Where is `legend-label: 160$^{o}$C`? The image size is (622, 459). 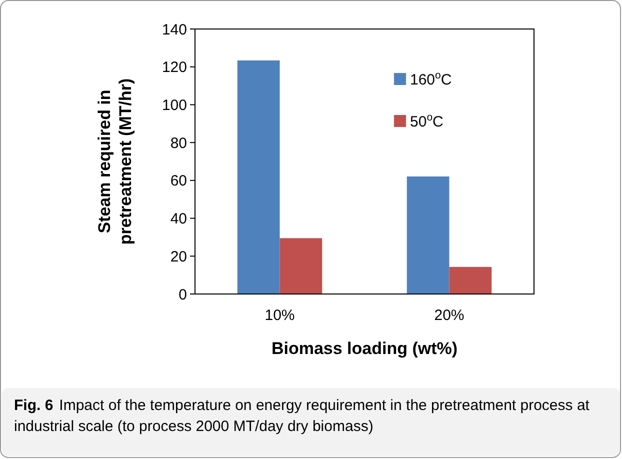 legend-label: 160$^{o}$C is located at coordinates (431, 78).